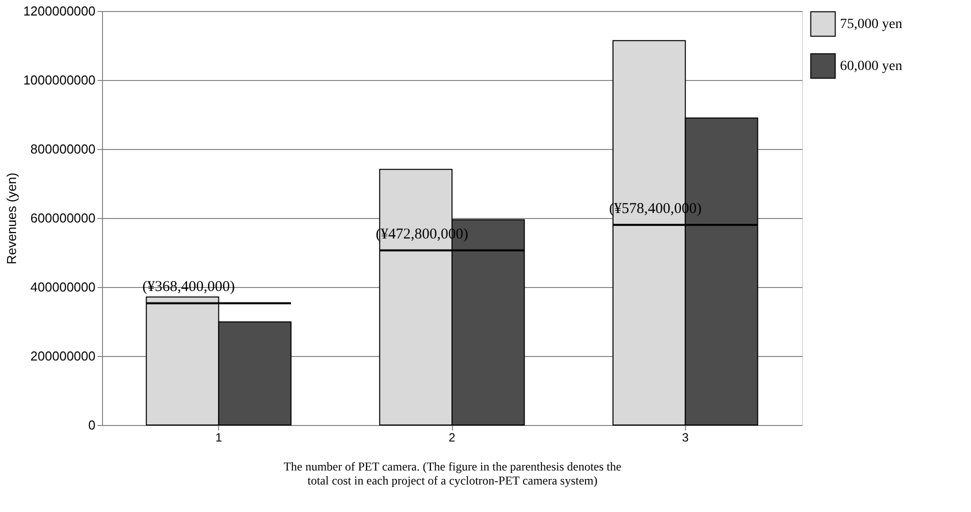 The width and height of the screenshot is (971, 512). I want to click on y-tick-label: 400000000, so click(63, 287).